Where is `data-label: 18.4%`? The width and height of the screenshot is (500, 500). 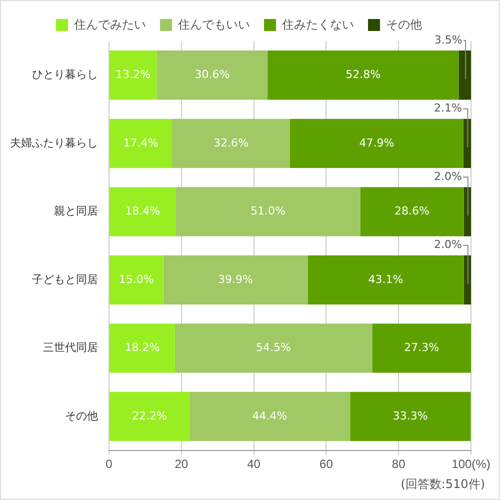
data-label: 18.4% is located at coordinates (142, 211).